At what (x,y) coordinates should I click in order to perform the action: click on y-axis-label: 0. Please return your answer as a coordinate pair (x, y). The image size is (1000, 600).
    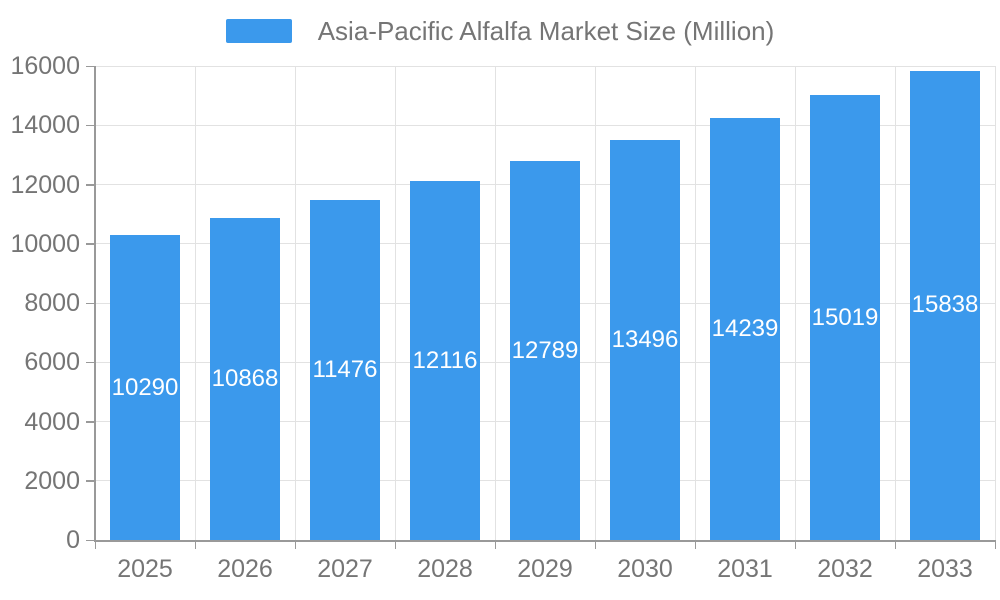
    Looking at the image, I should click on (73, 540).